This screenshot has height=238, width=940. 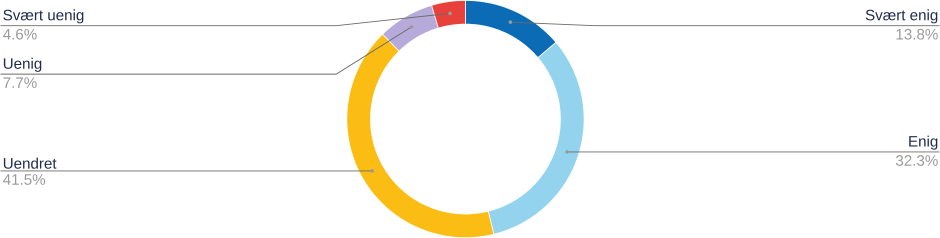 What do you see at coordinates (43, 16) in the screenshot?
I see `slice-label: Svært uenig` at bounding box center [43, 16].